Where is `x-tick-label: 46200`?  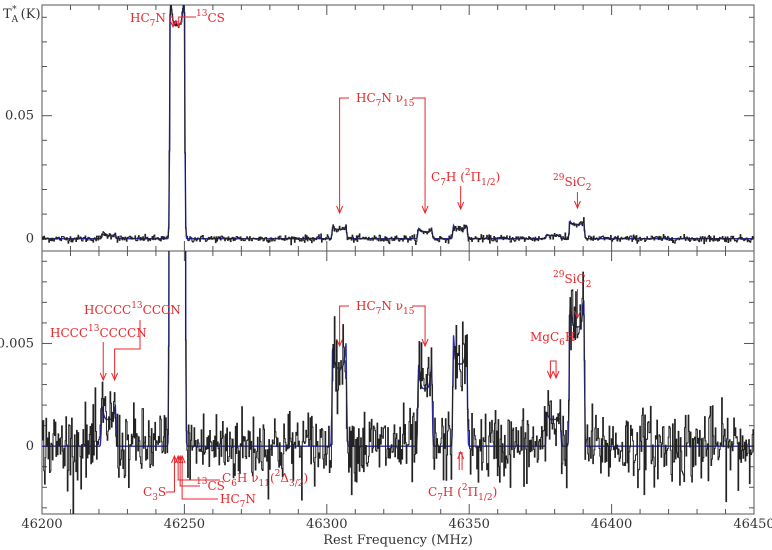 x-tick-label: 46200 is located at coordinates (41, 524).